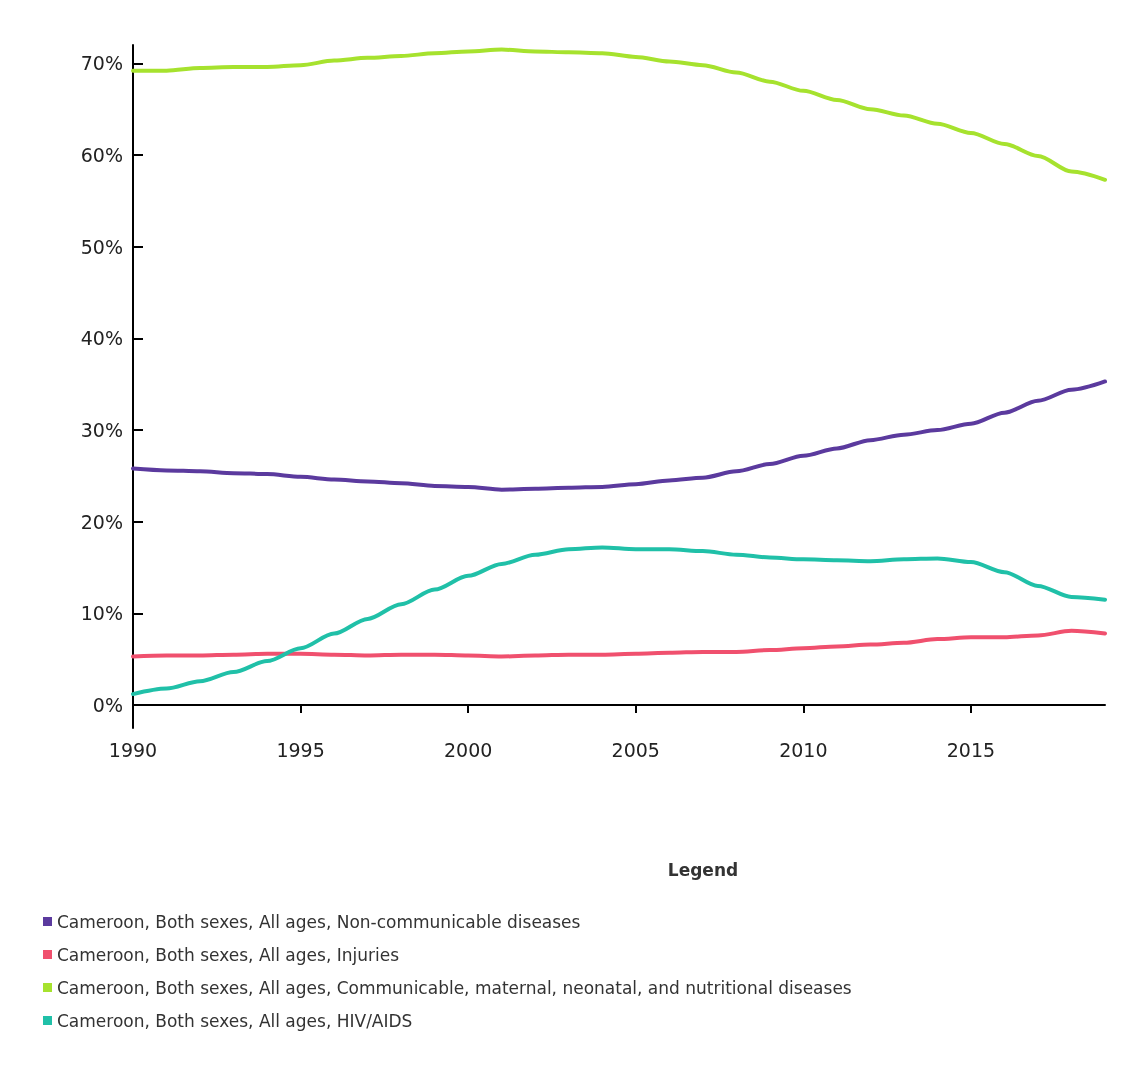 The image size is (1138, 1087). I want to click on y-tick-label: 30%, so click(101, 430).